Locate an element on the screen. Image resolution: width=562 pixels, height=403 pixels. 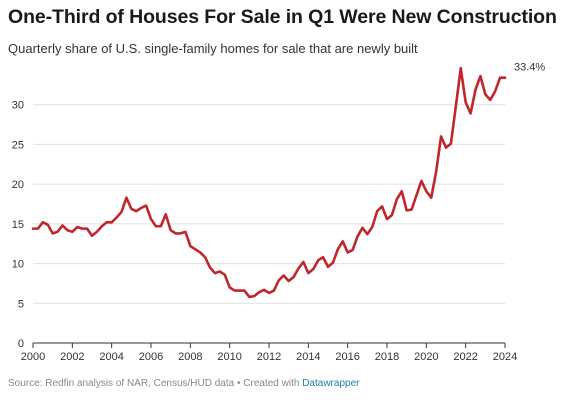
y-tick-label-30: 30 is located at coordinates (18, 106).